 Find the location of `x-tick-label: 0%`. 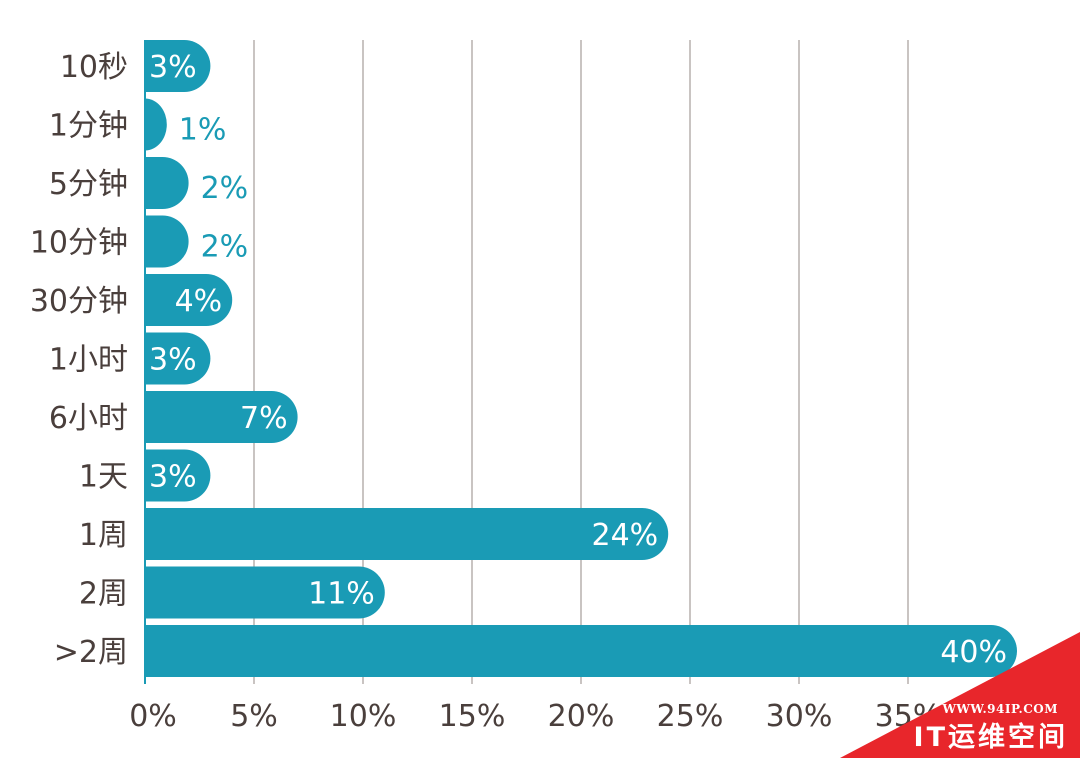

x-tick-label: 0% is located at coordinates (153, 716).